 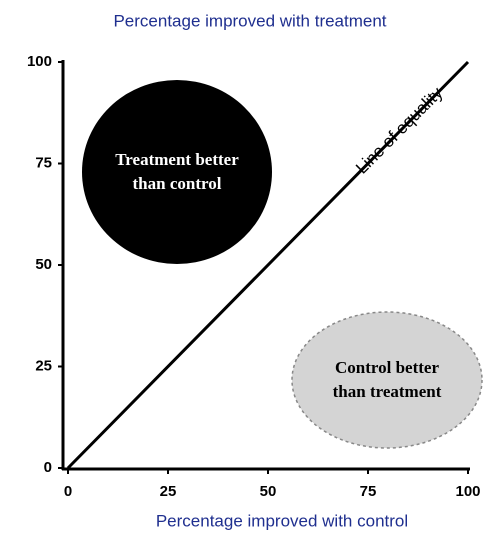 What do you see at coordinates (387, 391) in the screenshot?
I see `region-label: than treatment` at bounding box center [387, 391].